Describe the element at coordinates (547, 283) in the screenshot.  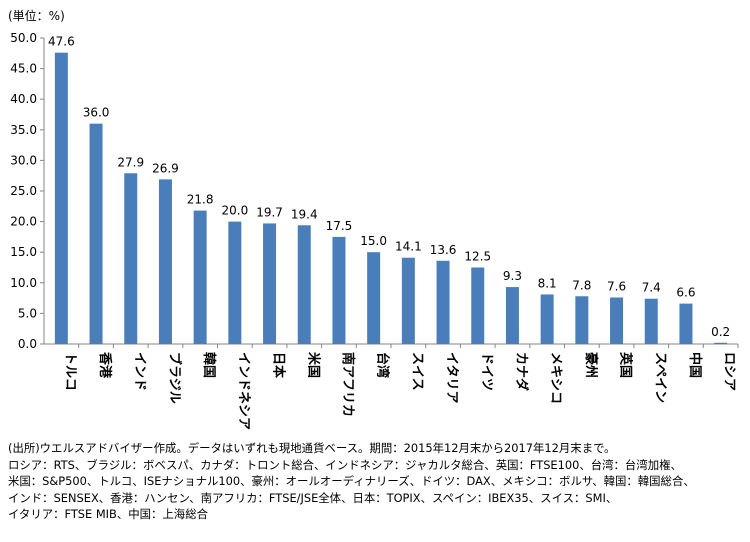
I see `value-label: 8.1` at that location.